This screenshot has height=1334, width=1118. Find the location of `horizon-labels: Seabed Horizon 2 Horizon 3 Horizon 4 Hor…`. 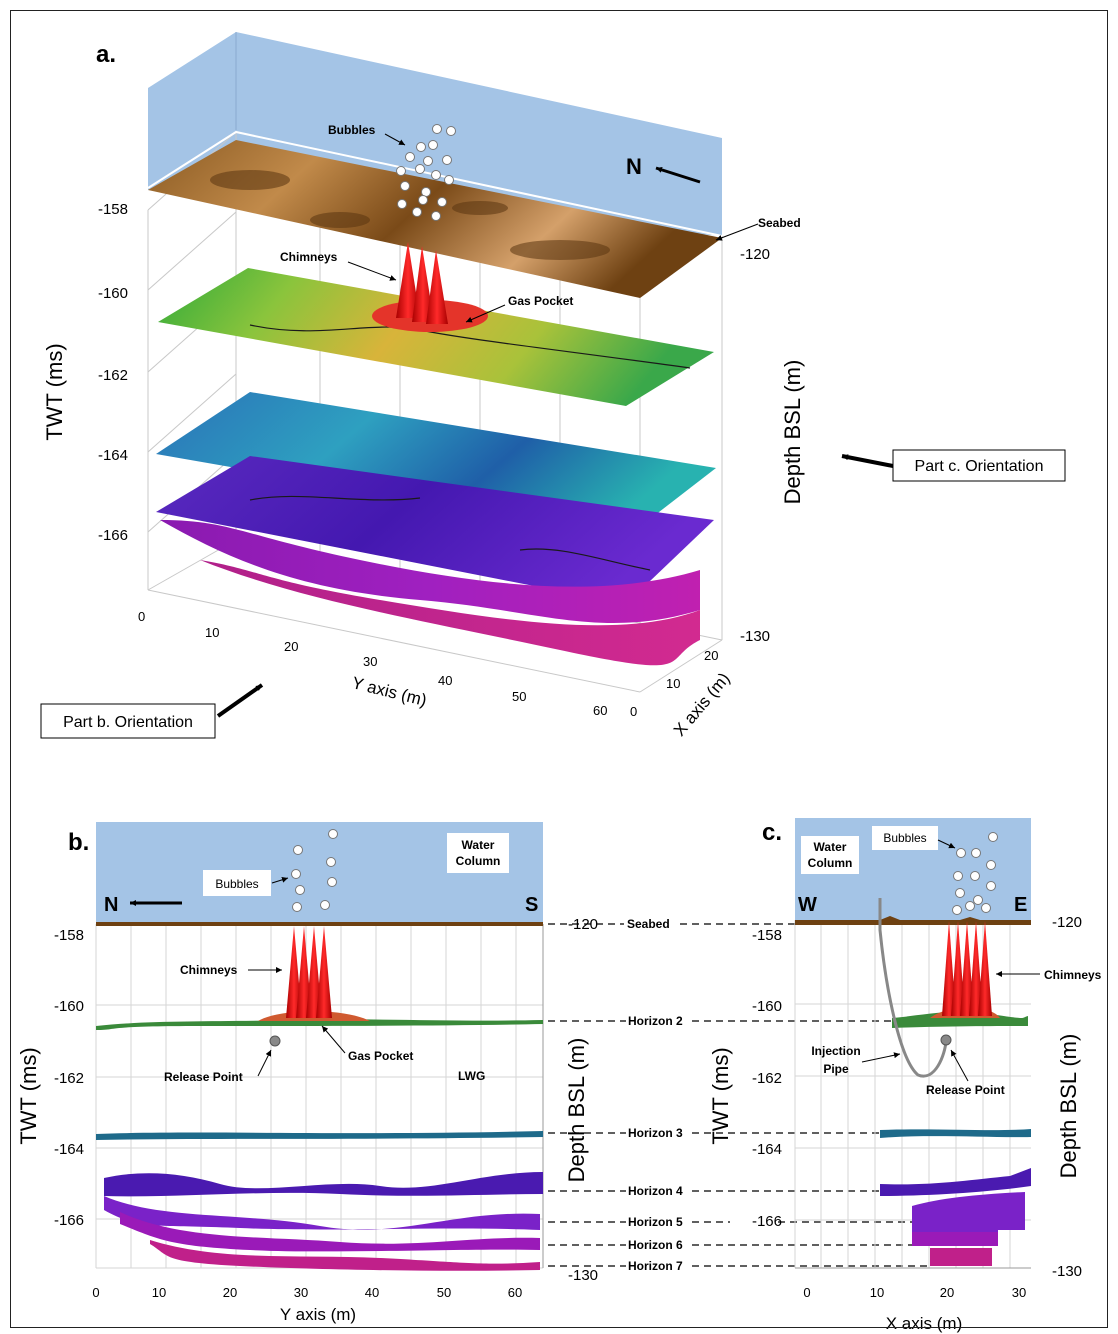

horizon-labels: Seabed Horizon 2 Horizon 3 Horizon 4 Hor… is located at coordinates (739, 1095).